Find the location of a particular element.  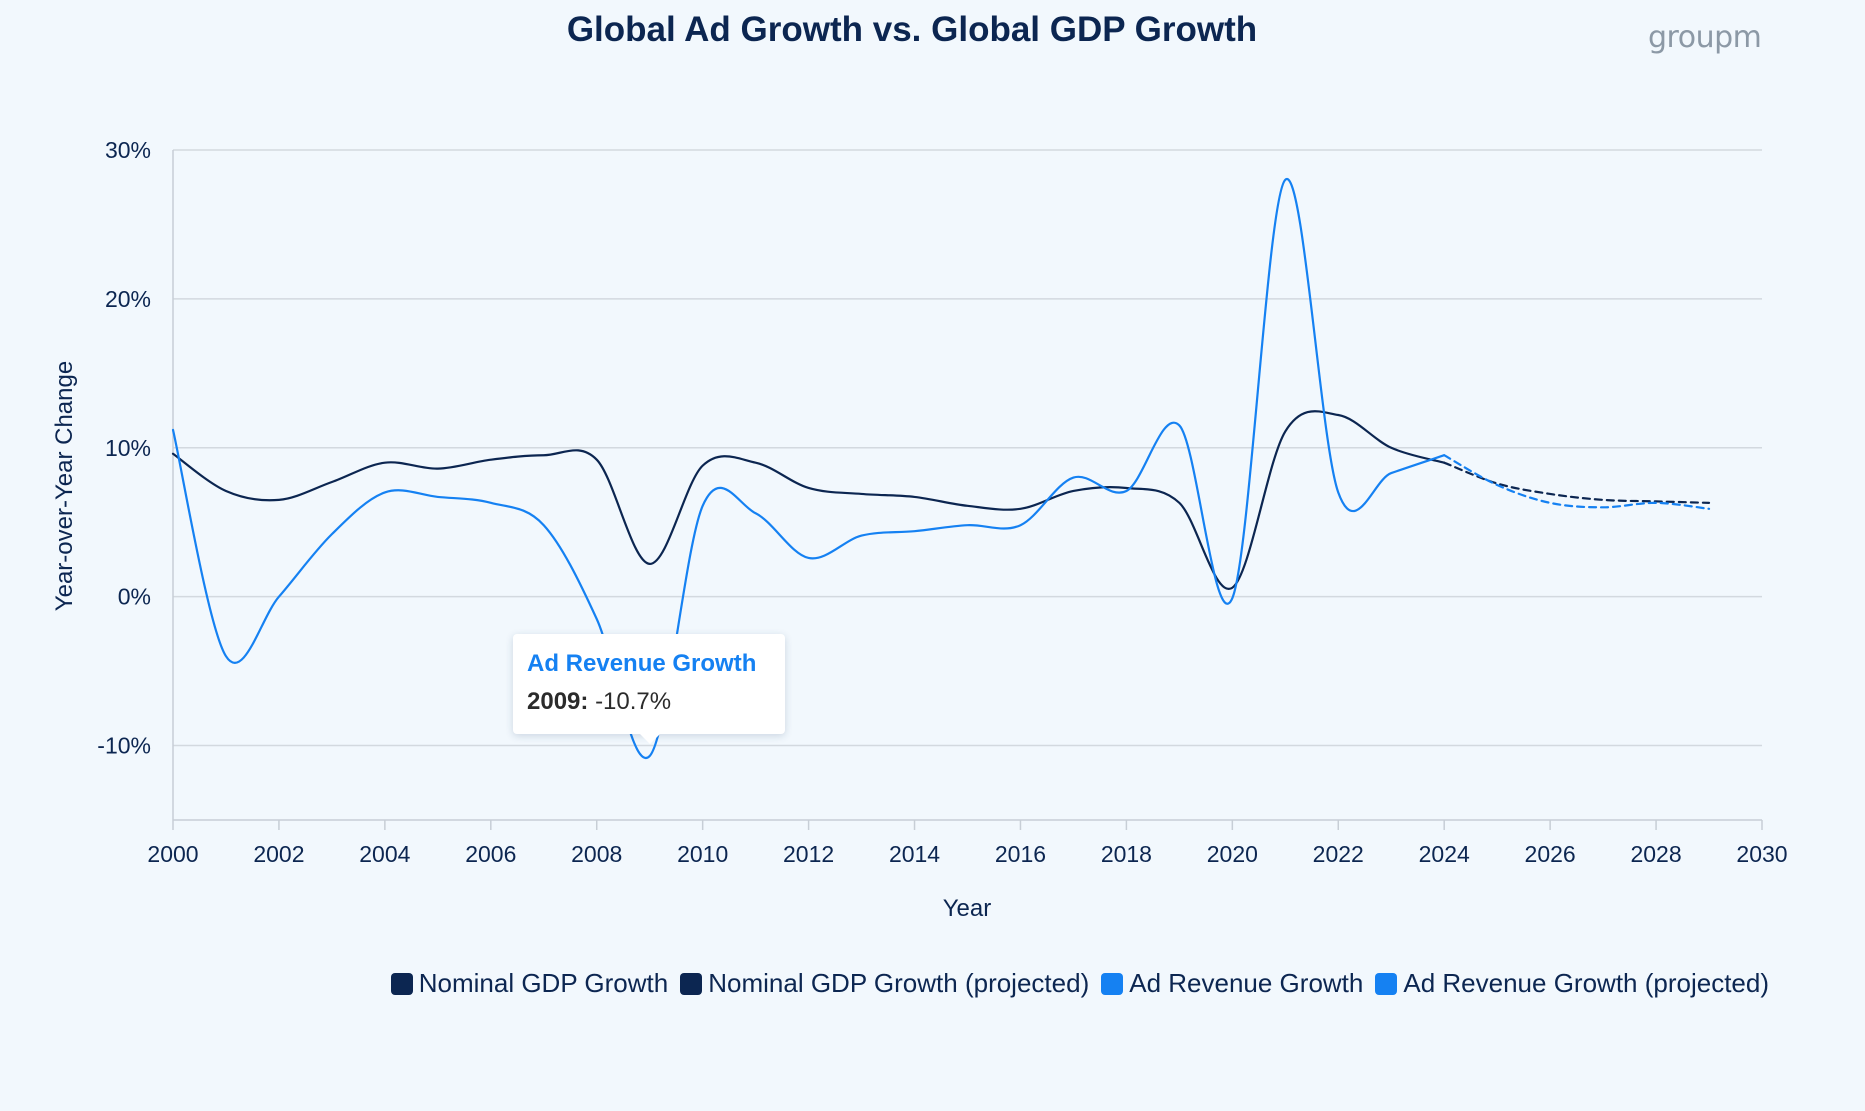

x-tick-label: 2030 is located at coordinates (1761, 854).